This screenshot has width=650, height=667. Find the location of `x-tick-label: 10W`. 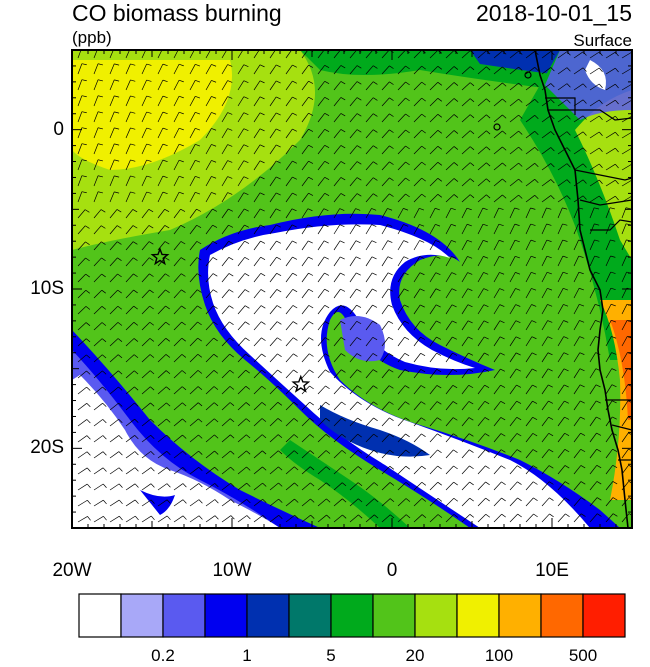

x-tick-label: 10W is located at coordinates (232, 570).